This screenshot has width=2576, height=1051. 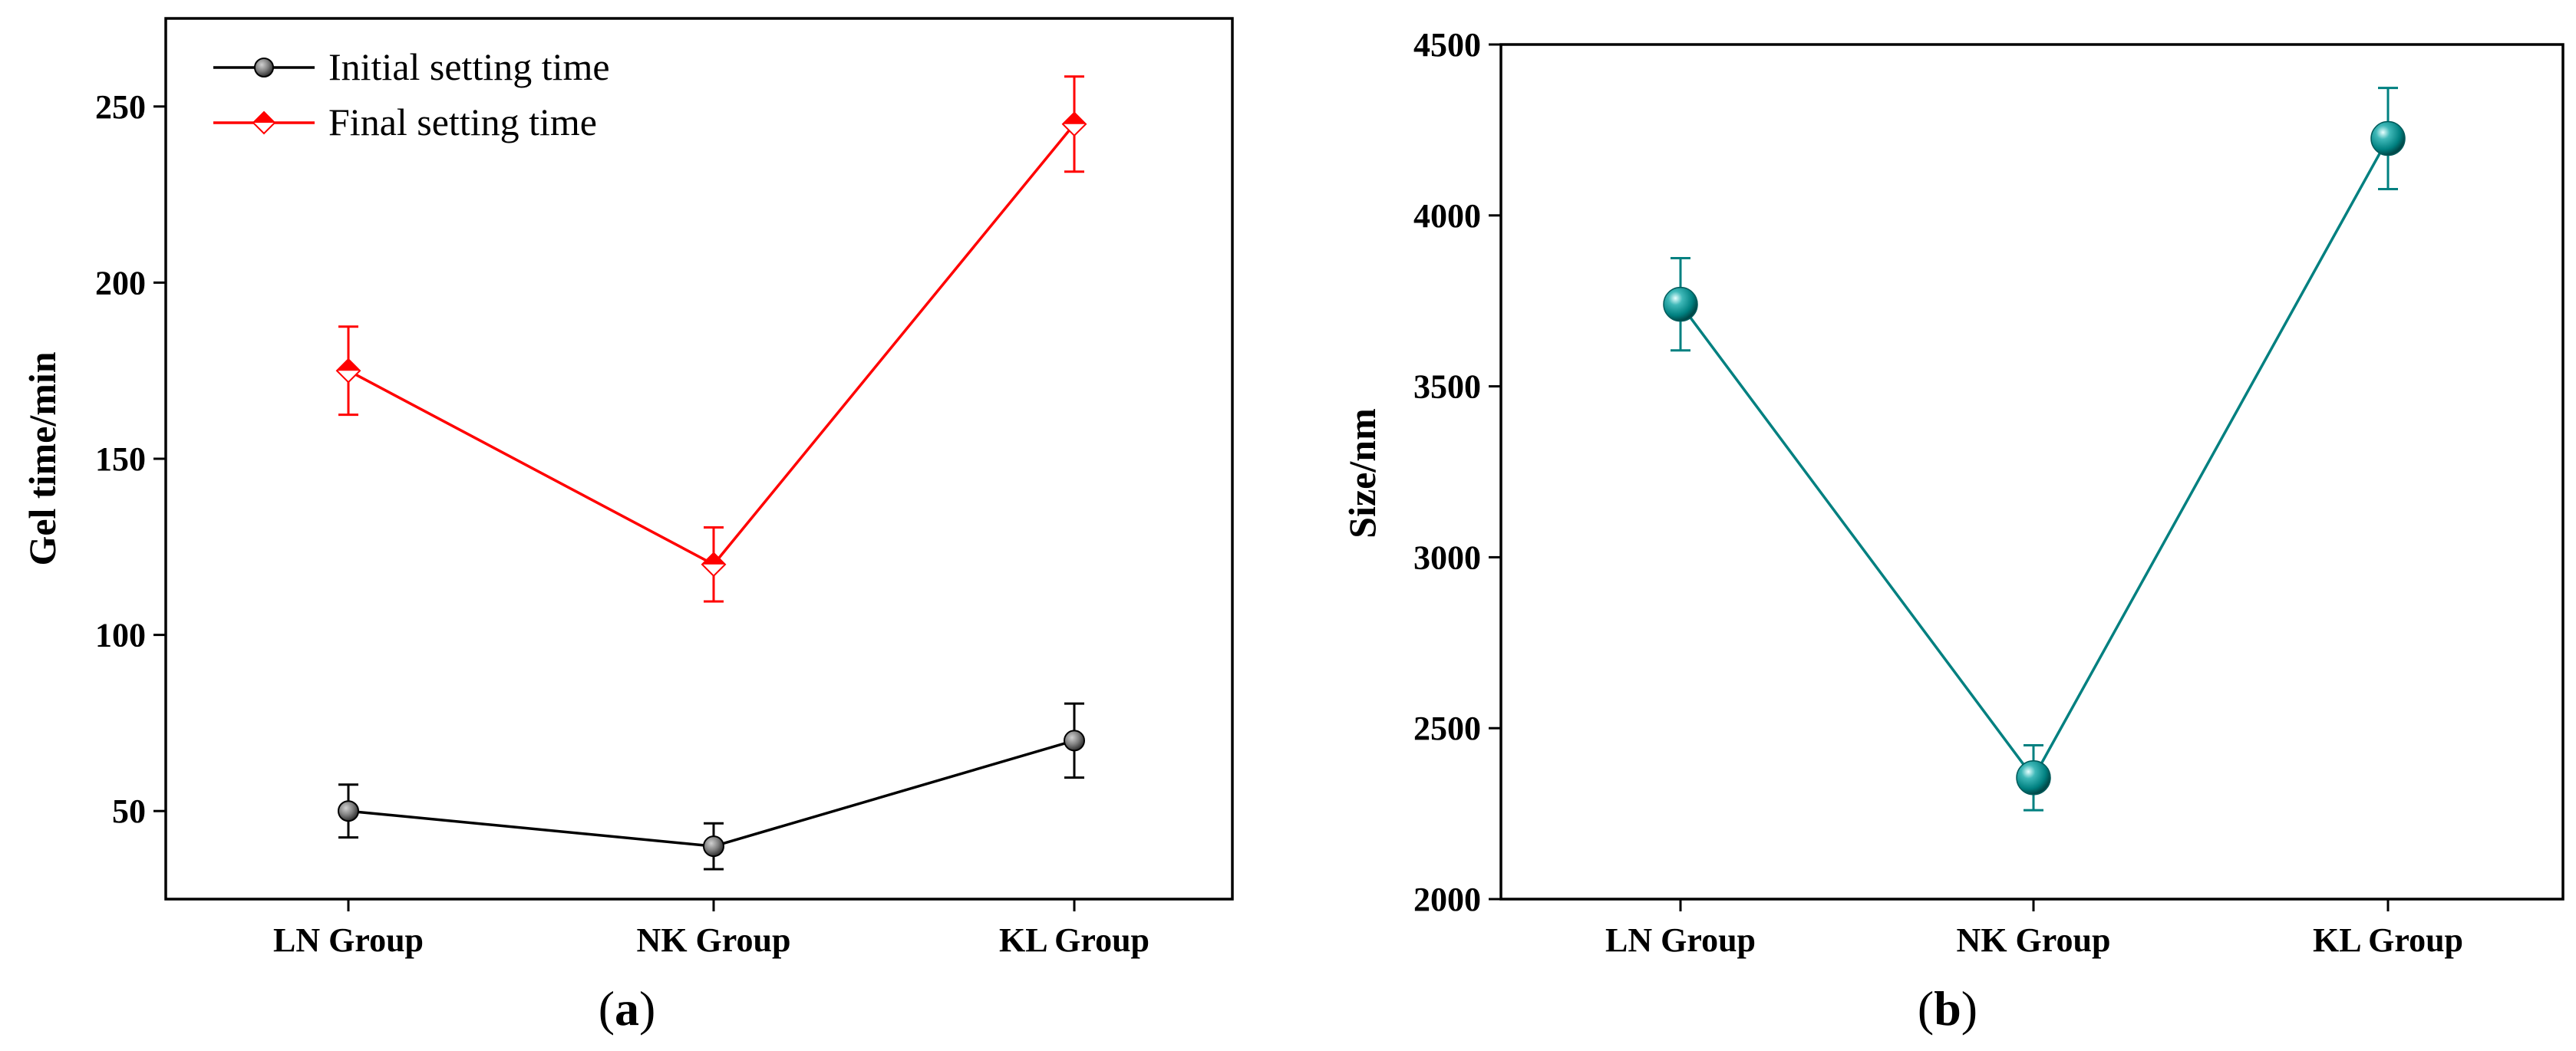 I want to click on panel-label-a: (a), so click(x=627, y=1009).